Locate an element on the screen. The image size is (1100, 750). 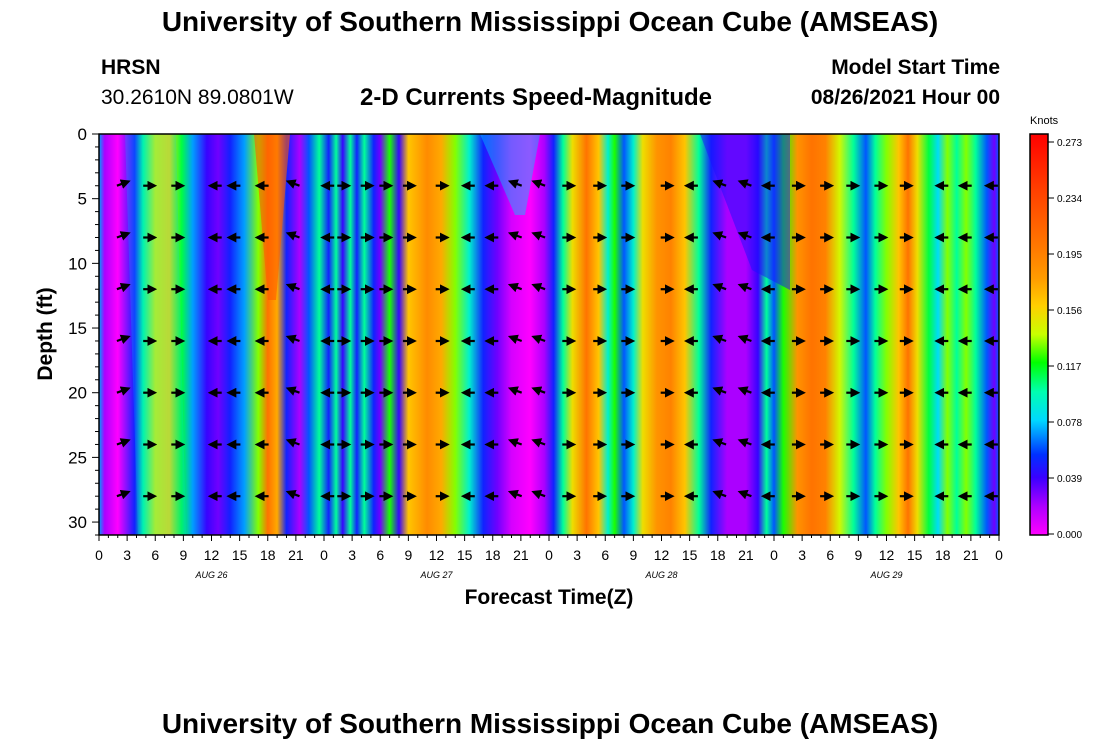
y-tick-label: 30 is located at coordinates (77, 522).